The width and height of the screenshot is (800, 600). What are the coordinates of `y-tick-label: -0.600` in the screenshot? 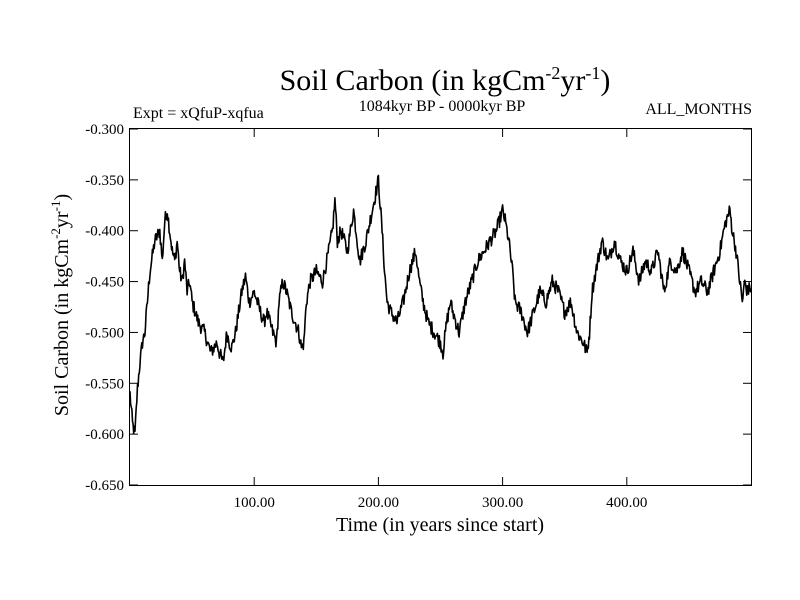 It's located at (104, 435).